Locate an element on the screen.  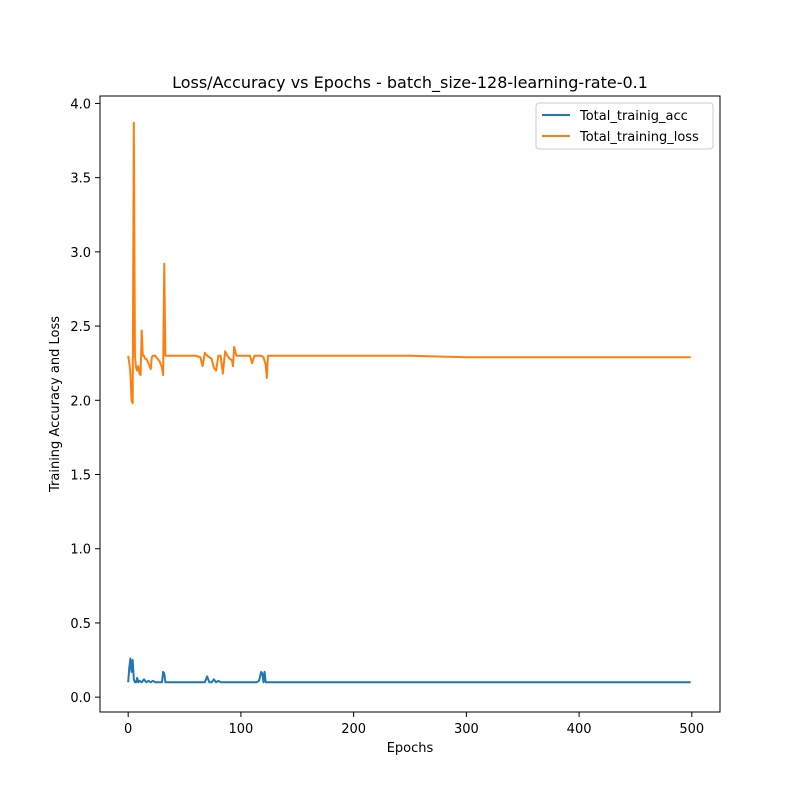
y-tick-label: 0.5 is located at coordinates (80, 624).